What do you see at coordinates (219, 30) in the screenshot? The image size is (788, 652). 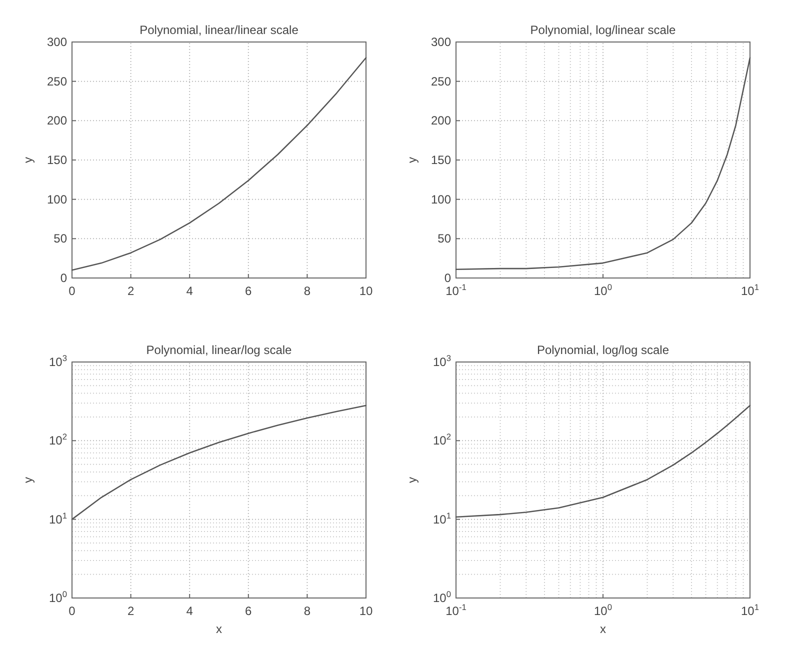 I see `chart-title: Polynomial, linear/linear scale` at bounding box center [219, 30].